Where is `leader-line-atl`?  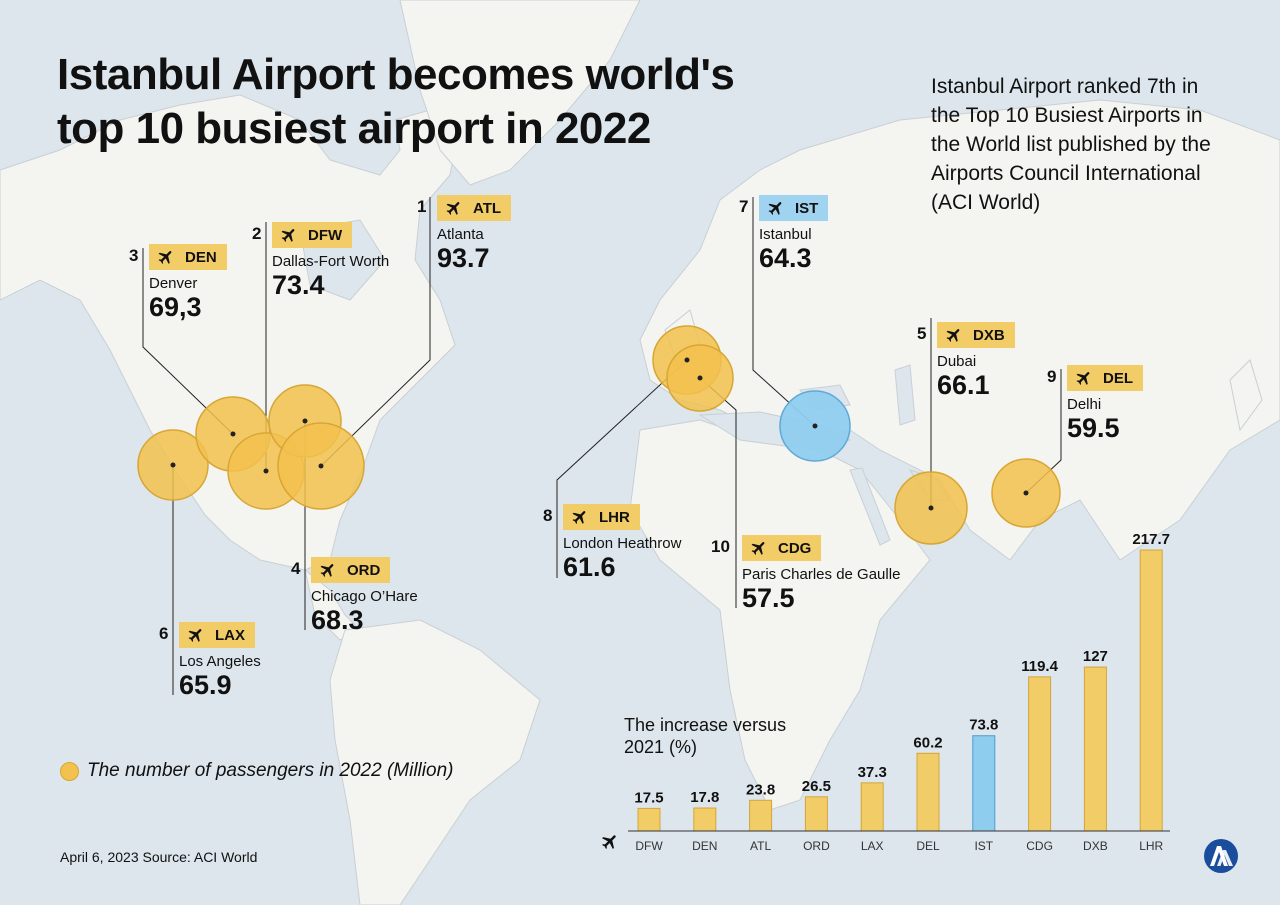
leader-line-atl is located at coordinates (375, 332).